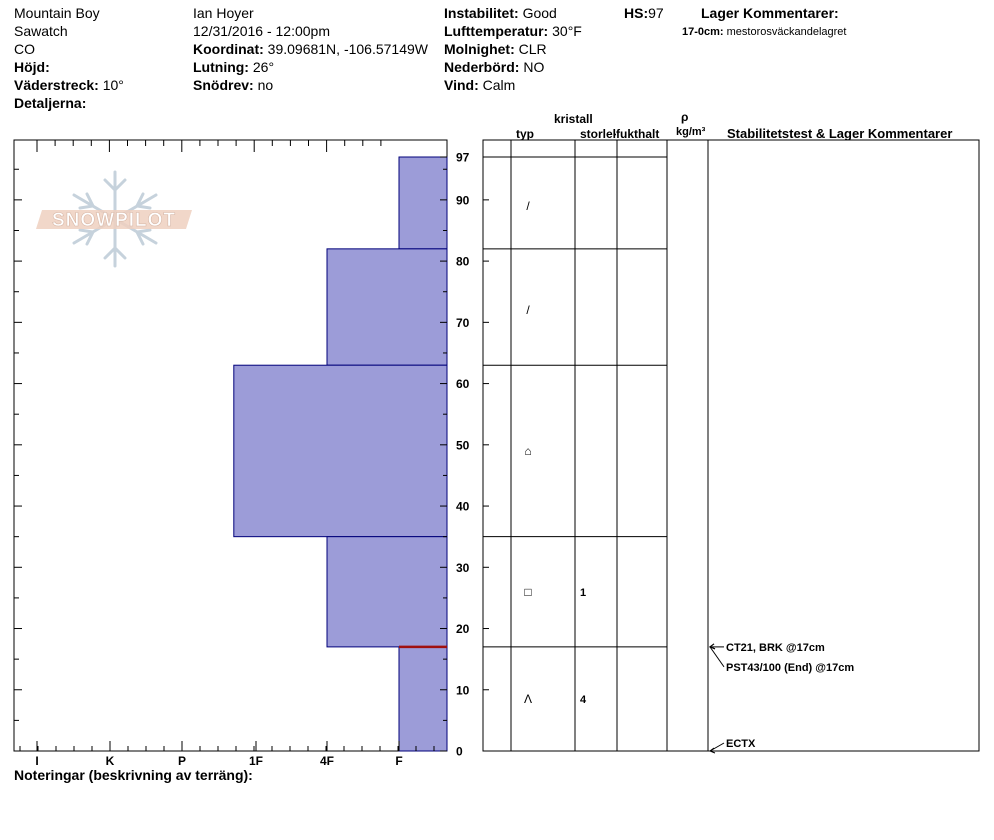  Describe the element at coordinates (528, 699) in the screenshot. I see `crystal-symbol-4: Λ` at that location.